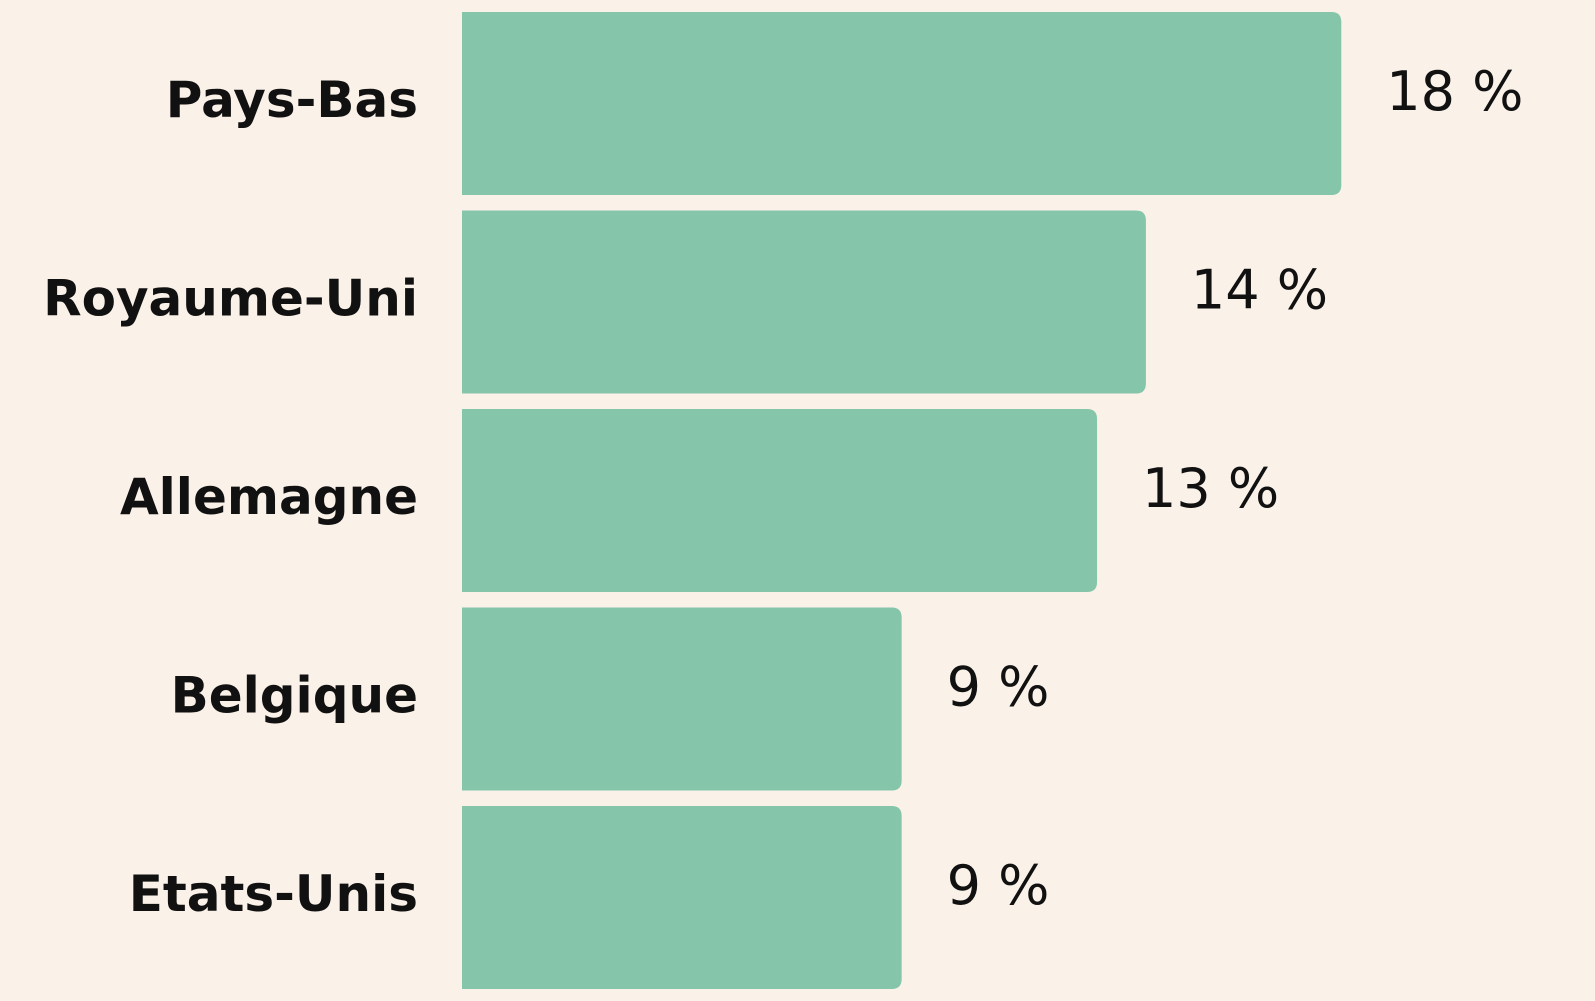 The height and width of the screenshot is (1001, 1595). Describe the element at coordinates (1210, 488) in the screenshot. I see `value-label: 13 %` at that location.